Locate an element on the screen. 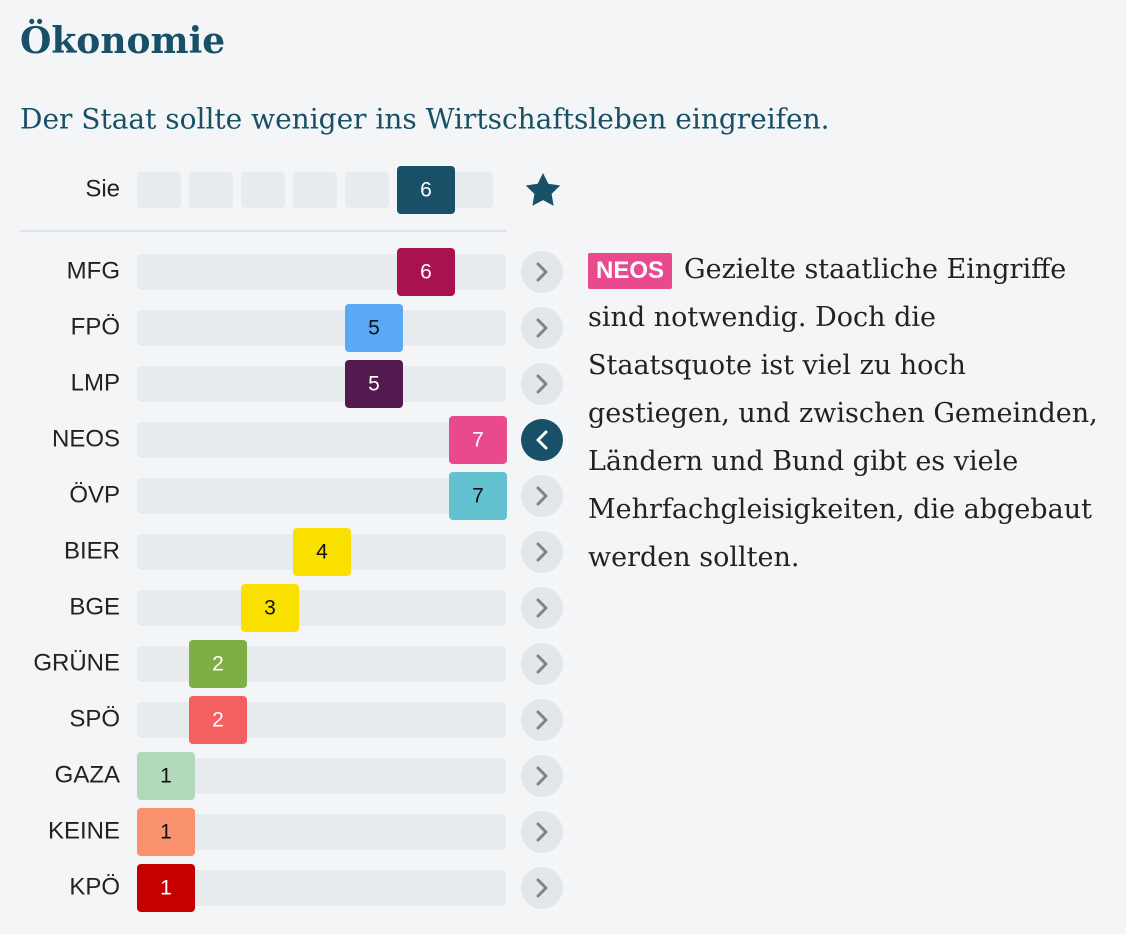 The width and height of the screenshot is (1126, 934). party-label: MFG is located at coordinates (93, 270).